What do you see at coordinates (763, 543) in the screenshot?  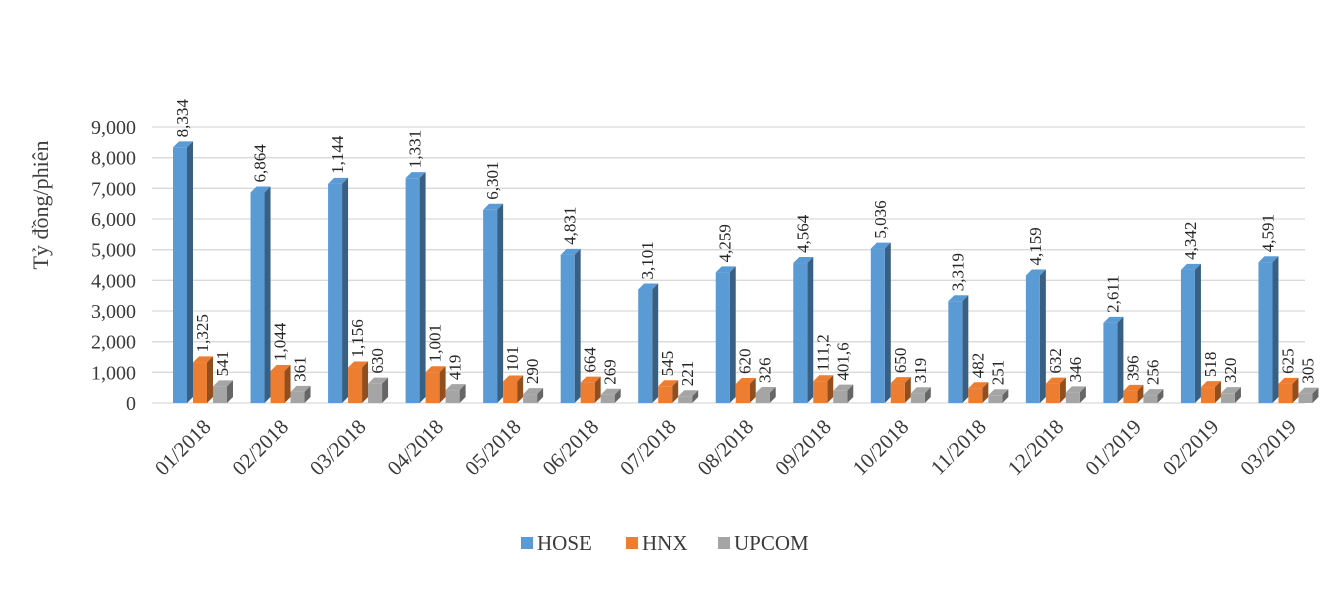 I see `legend-item-upcom: UPCOM` at bounding box center [763, 543].